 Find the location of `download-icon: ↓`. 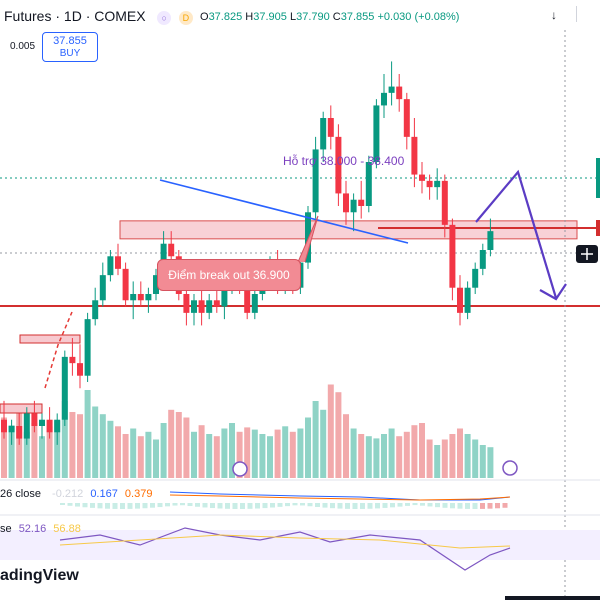

download-icon: ↓ is located at coordinates (554, 15).